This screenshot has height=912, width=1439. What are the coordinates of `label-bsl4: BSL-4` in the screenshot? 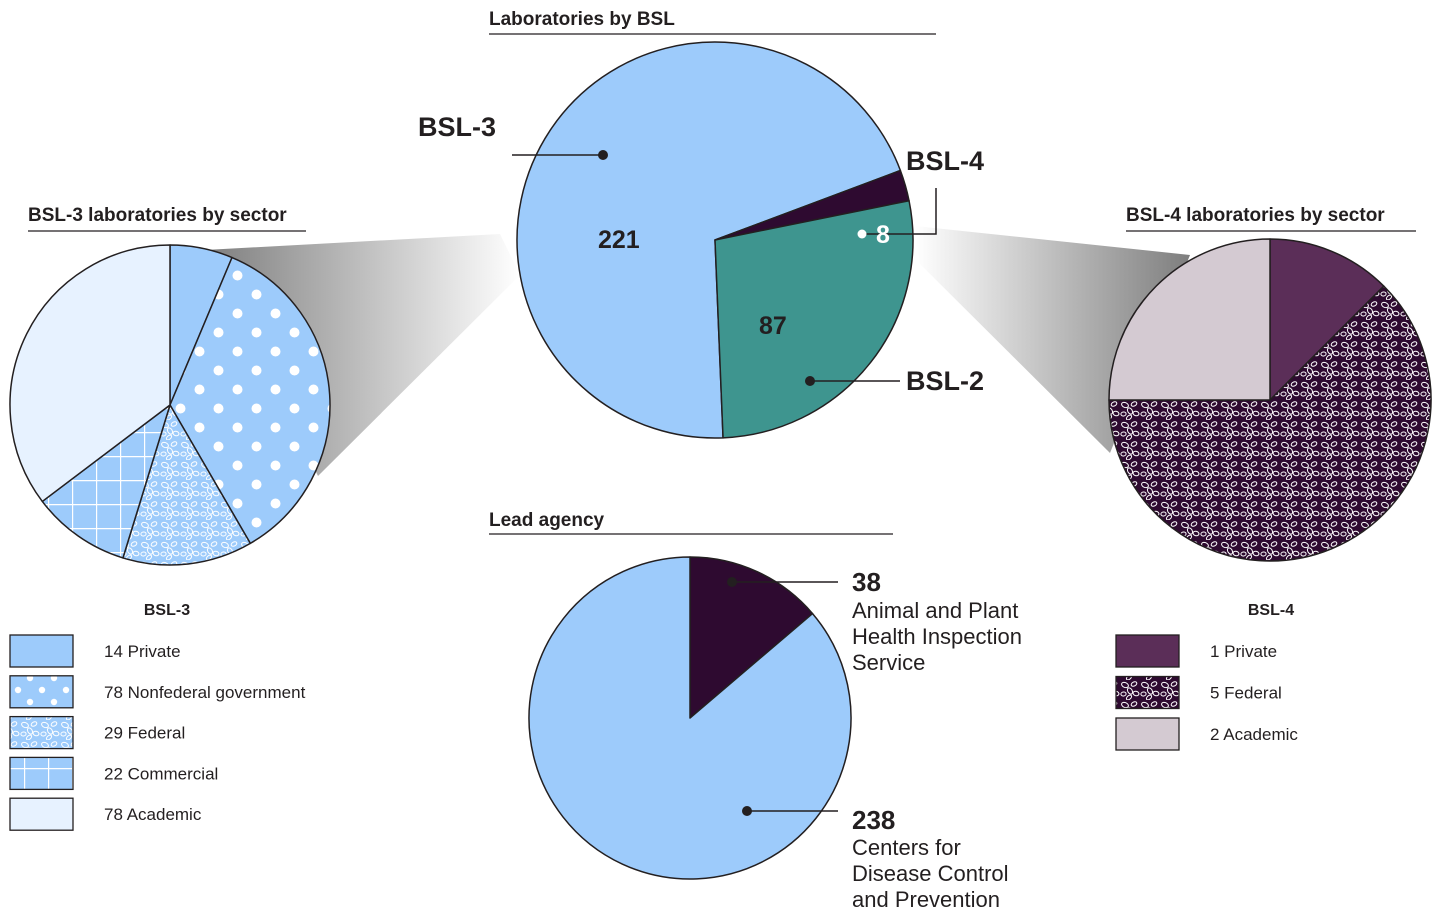 It's located at (945, 161).